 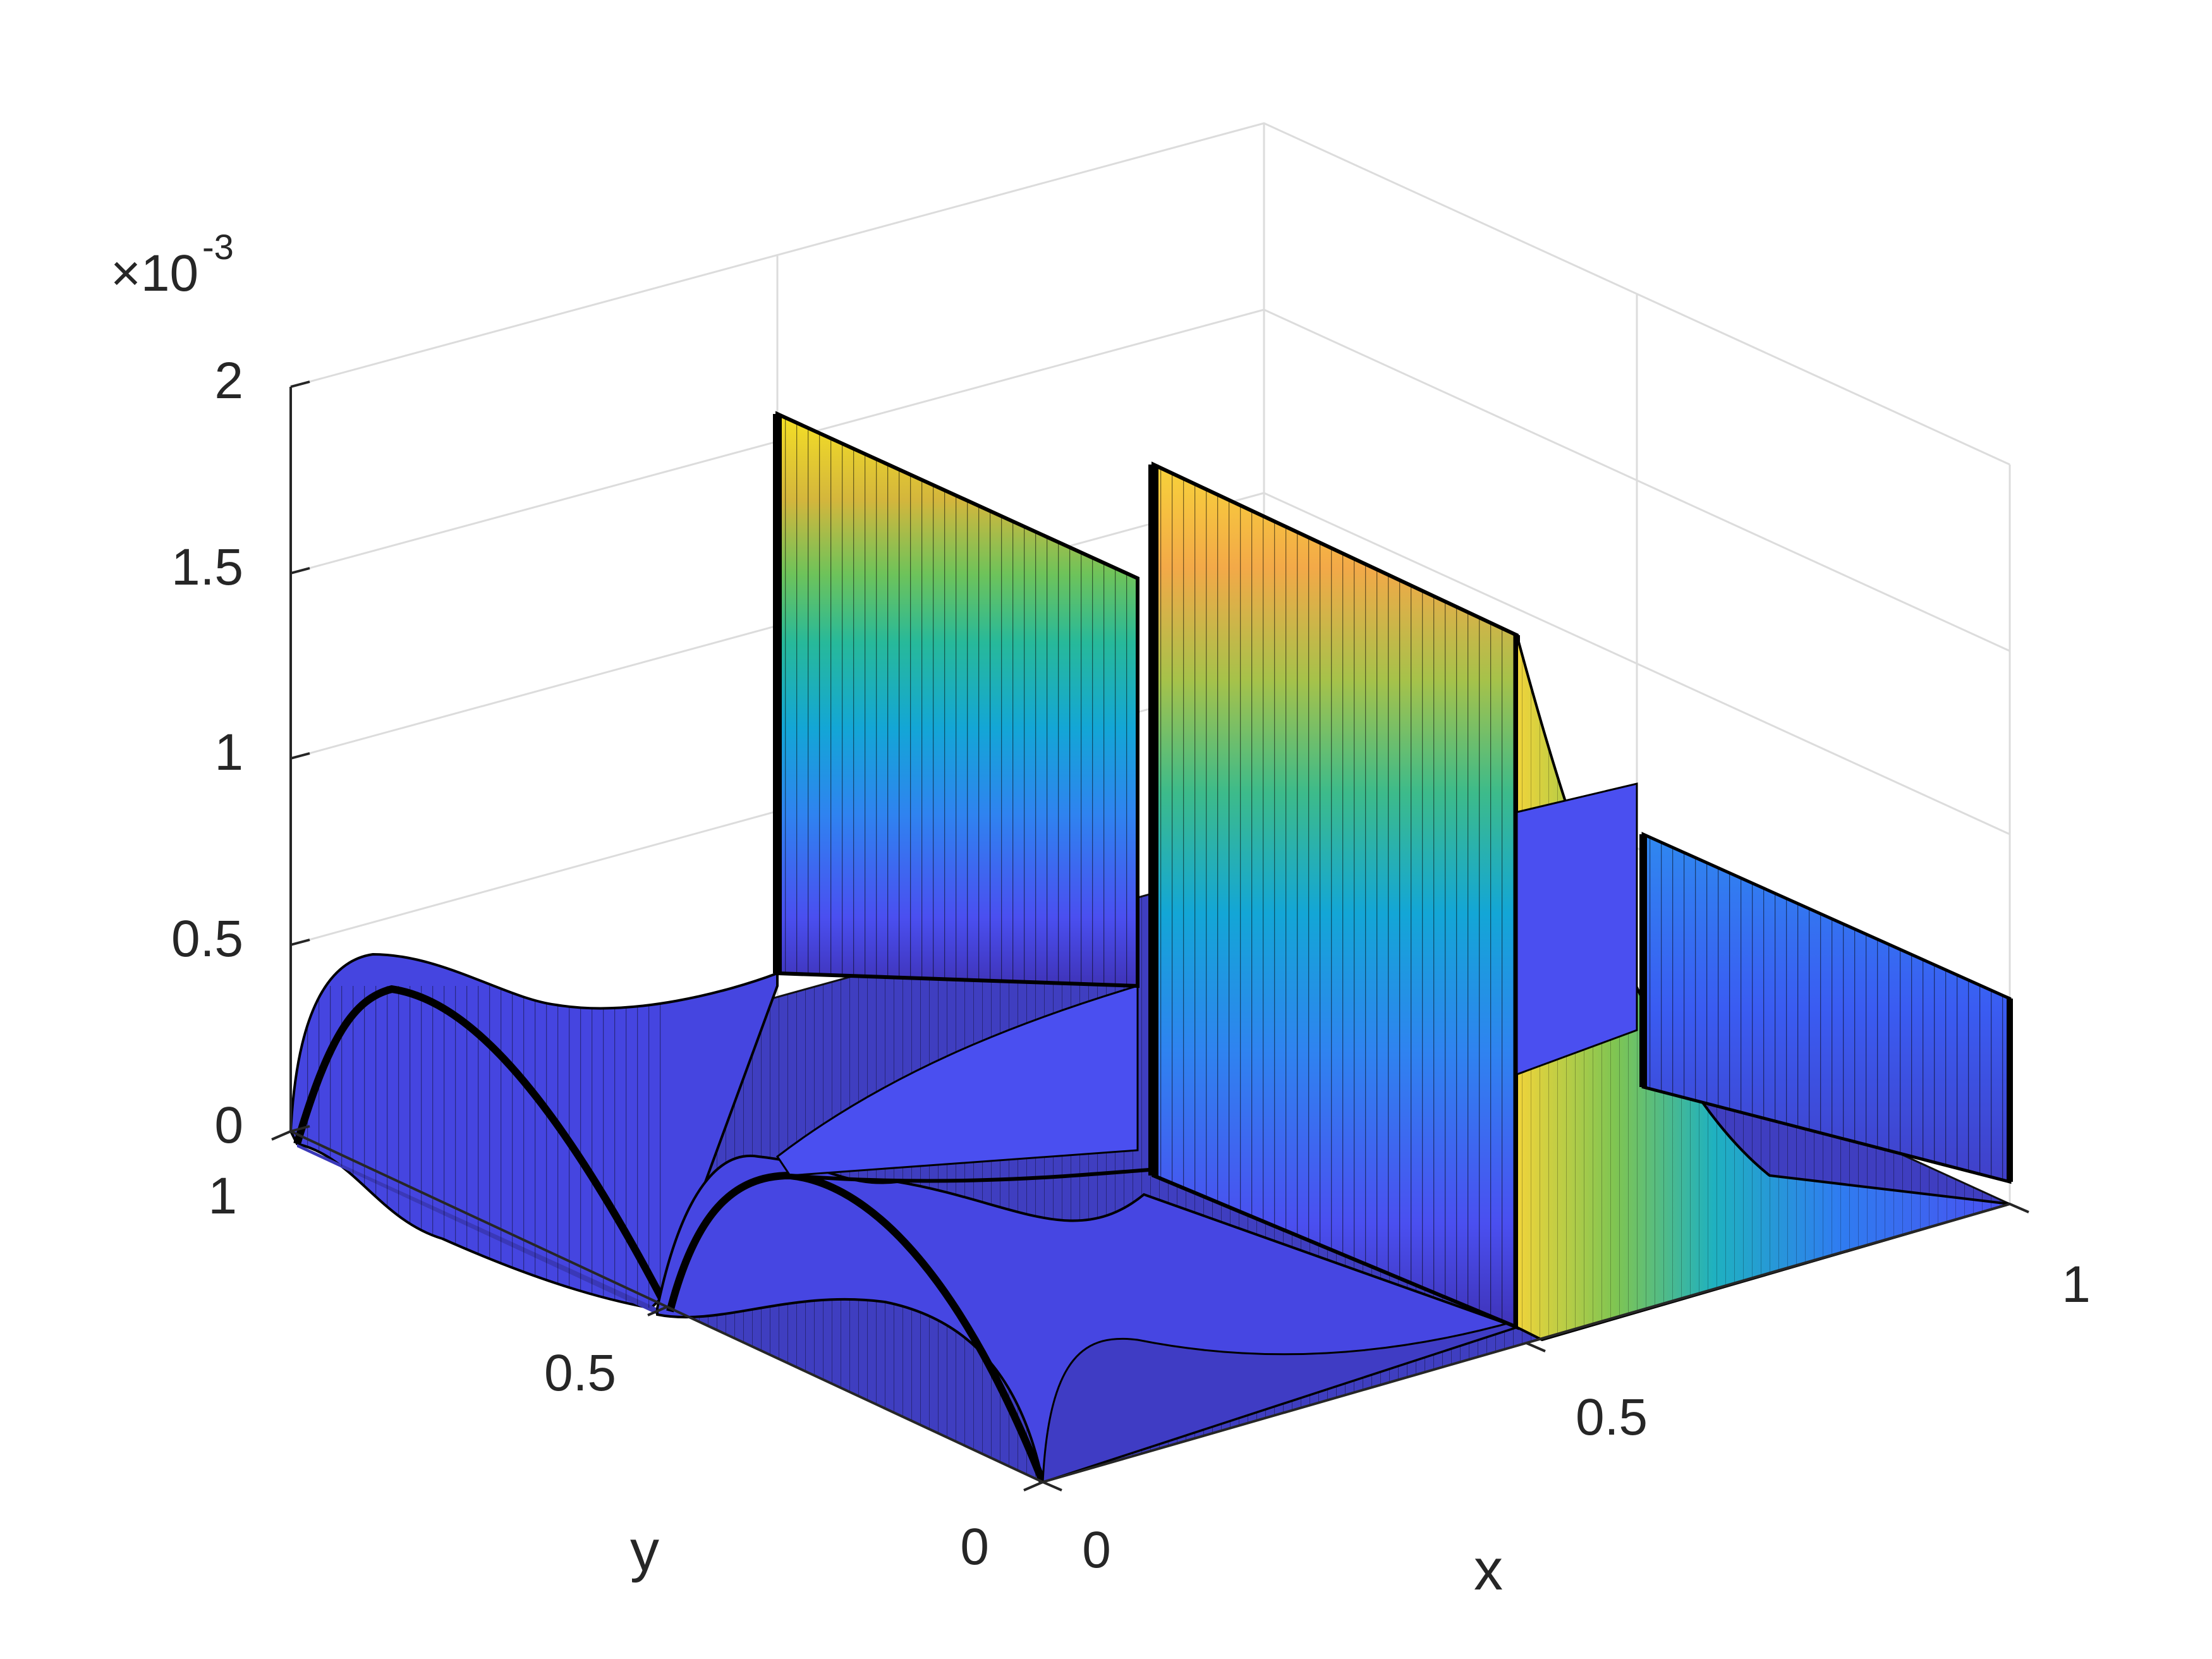 I want to click on sheet-blue-mid, so click(x=1577, y=929).